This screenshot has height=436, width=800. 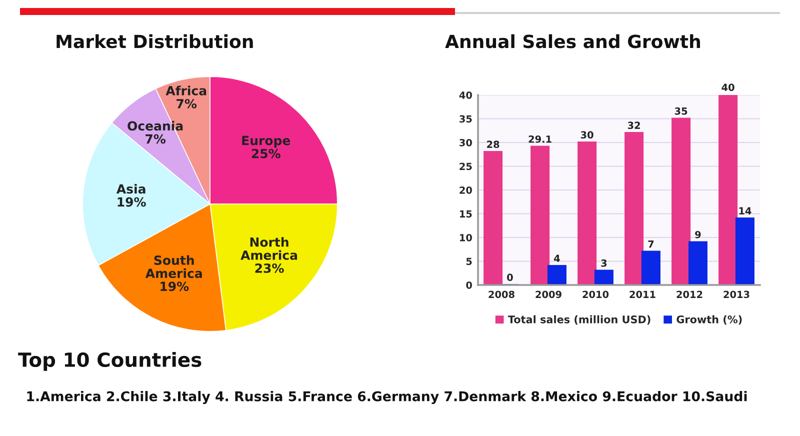 What do you see at coordinates (698, 234) in the screenshot?
I see `data-label: 9` at bounding box center [698, 234].